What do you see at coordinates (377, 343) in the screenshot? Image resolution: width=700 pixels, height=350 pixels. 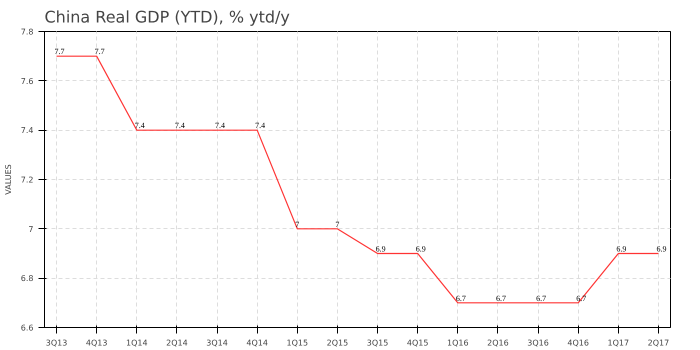 I see `x-tick-label: 3Q15` at bounding box center [377, 343].